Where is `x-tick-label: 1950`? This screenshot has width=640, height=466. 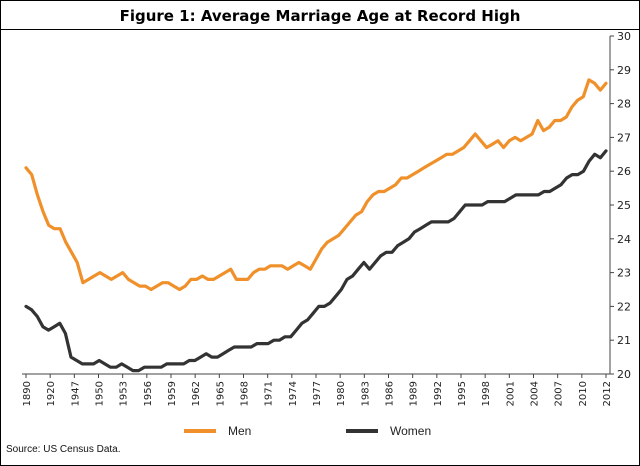 x-tick-label: 1950 is located at coordinates (100, 393).